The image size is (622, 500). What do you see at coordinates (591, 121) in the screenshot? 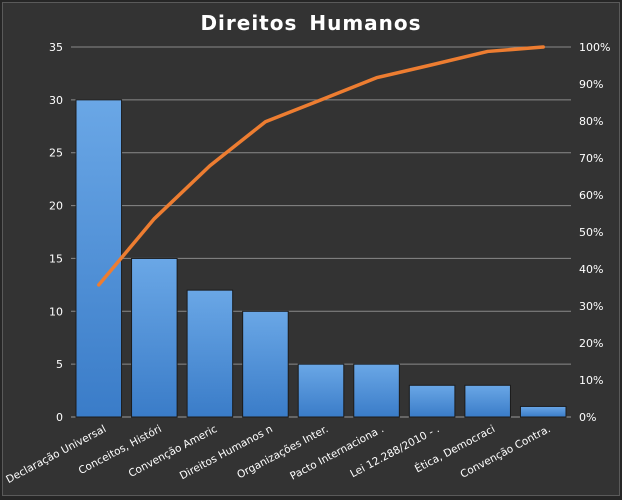
I see `y2-tick-label: 80%` at bounding box center [591, 121].